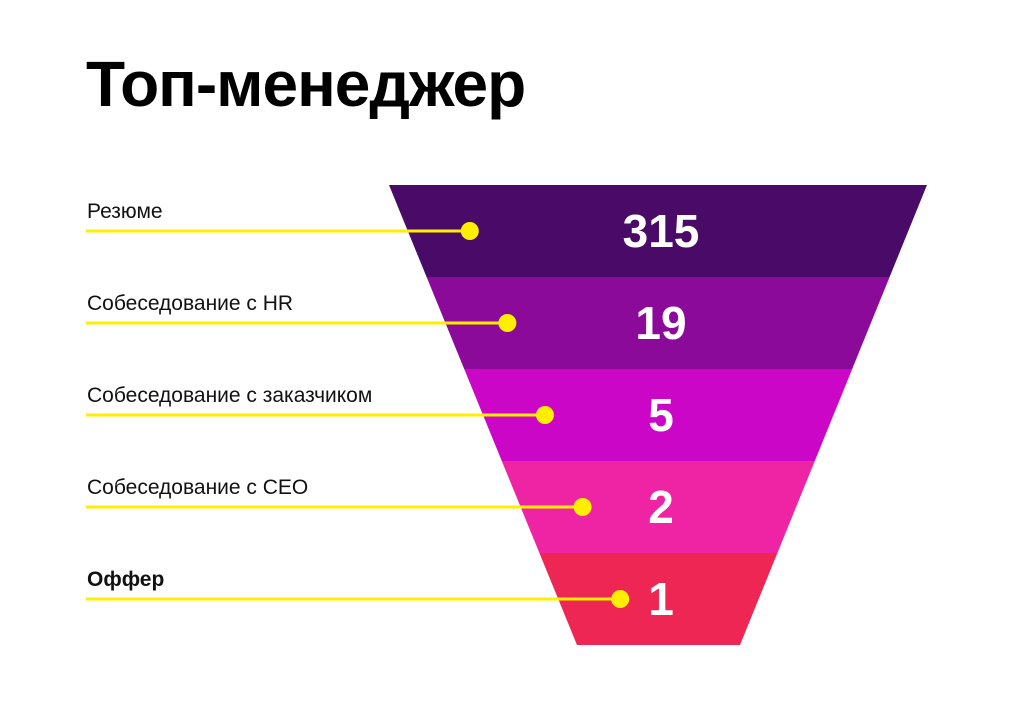 Image resolution: width=1024 pixels, height=707 pixels. I want to click on stage-label: Собеседование с HR, so click(190, 303).